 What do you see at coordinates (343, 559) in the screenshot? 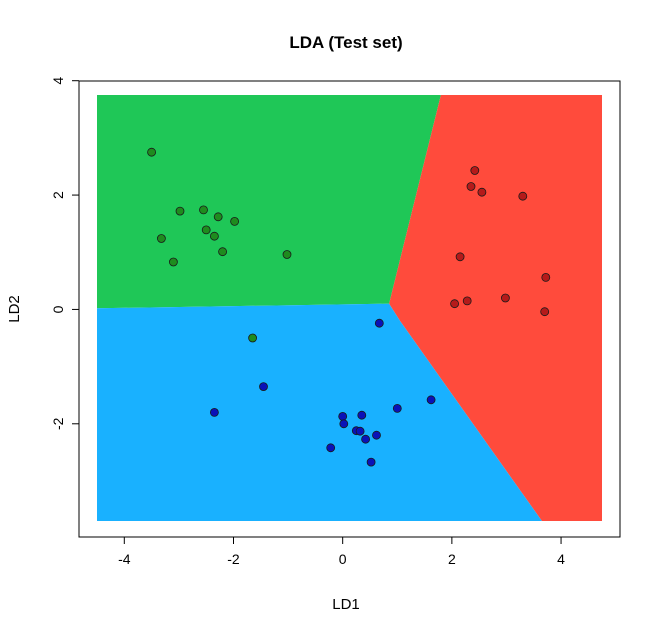
I see `x-tick-label: 0` at bounding box center [343, 559].